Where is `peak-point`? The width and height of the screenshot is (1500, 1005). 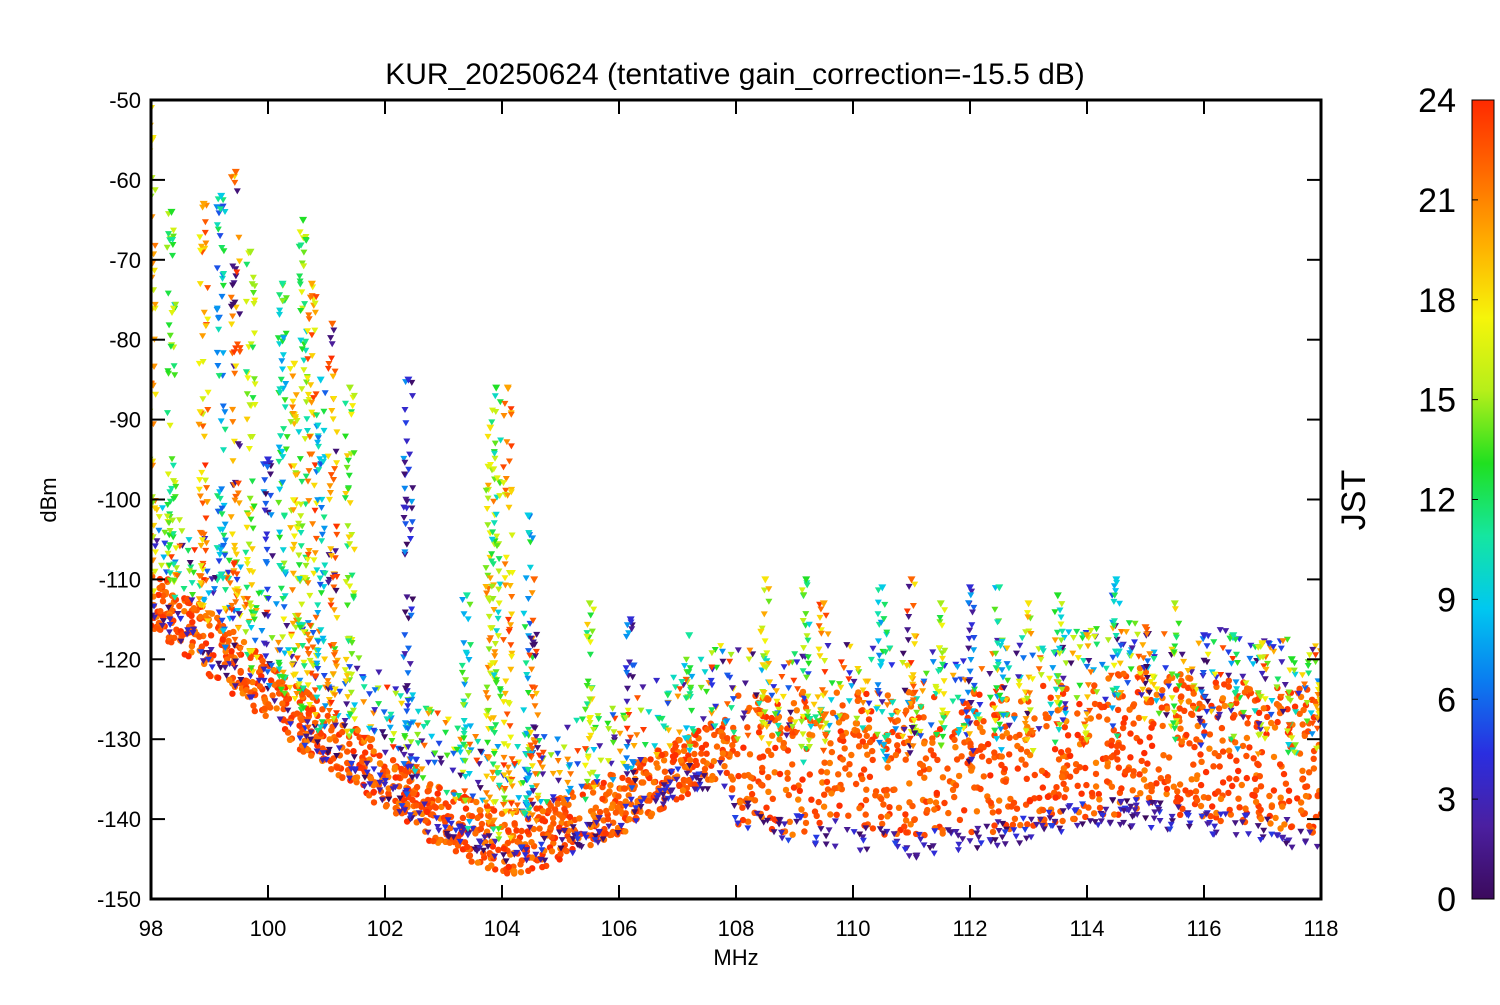
peak-point is located at coordinates (630, 620).